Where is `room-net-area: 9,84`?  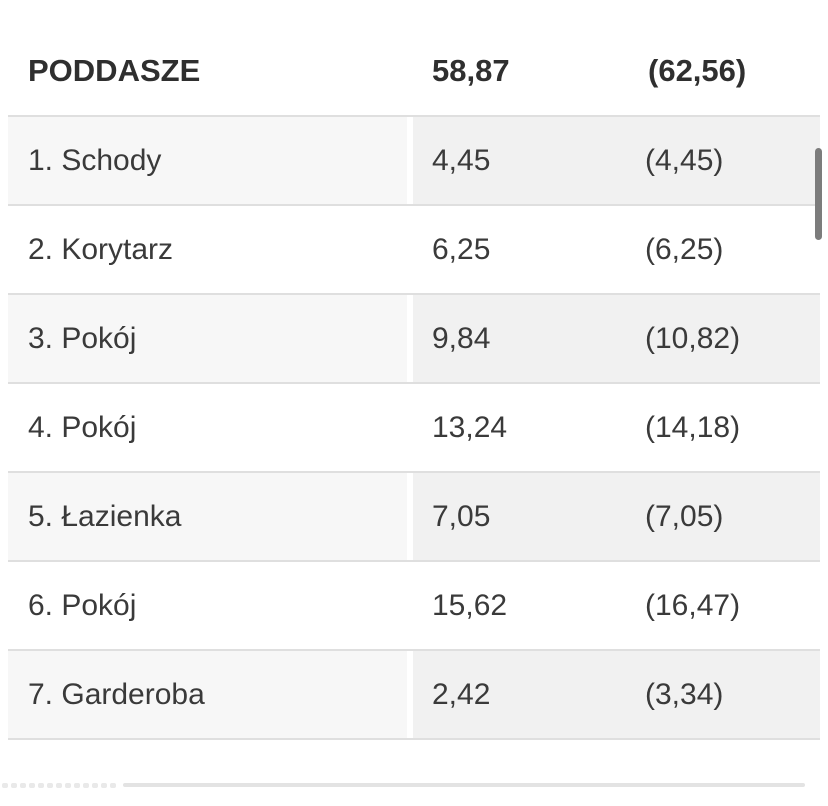
room-net-area: 9,84 is located at coordinates (461, 338).